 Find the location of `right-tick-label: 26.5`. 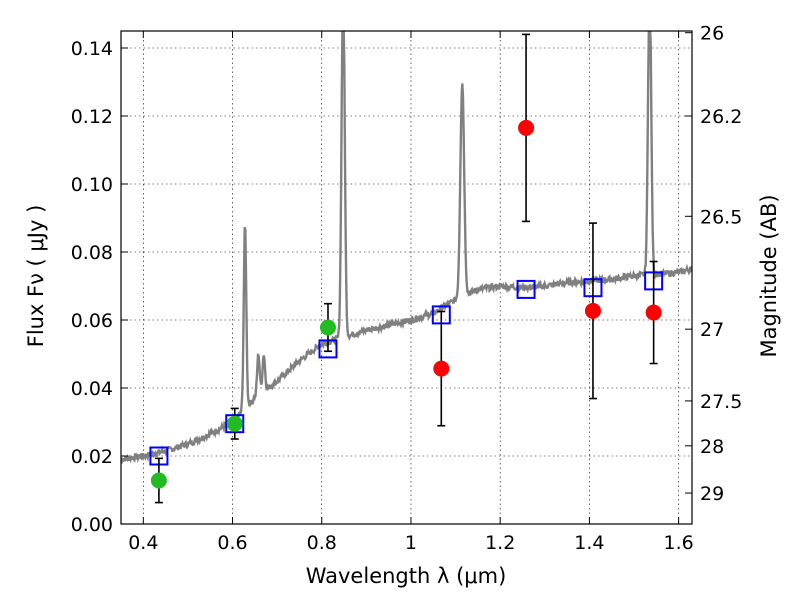

right-tick-label: 26.5 is located at coordinates (721, 217).